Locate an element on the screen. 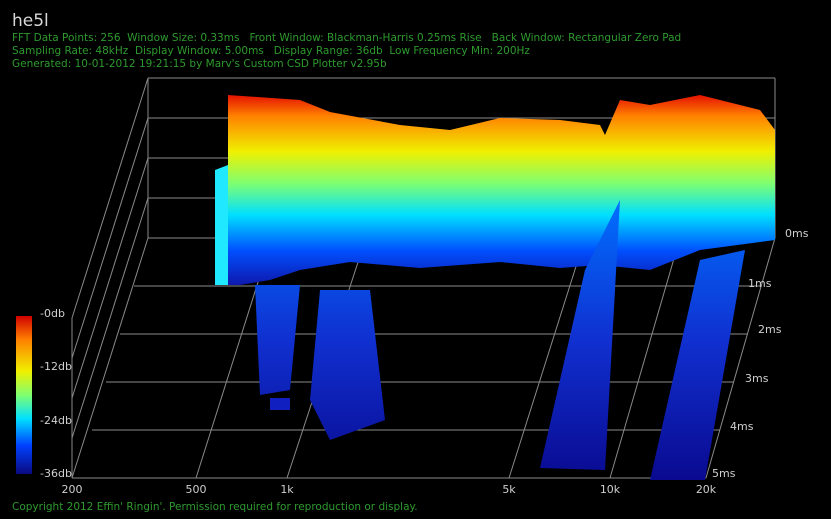 Image resolution: width=831 pixels, height=519 pixels. time-tick-label: 5ms is located at coordinates (724, 473).